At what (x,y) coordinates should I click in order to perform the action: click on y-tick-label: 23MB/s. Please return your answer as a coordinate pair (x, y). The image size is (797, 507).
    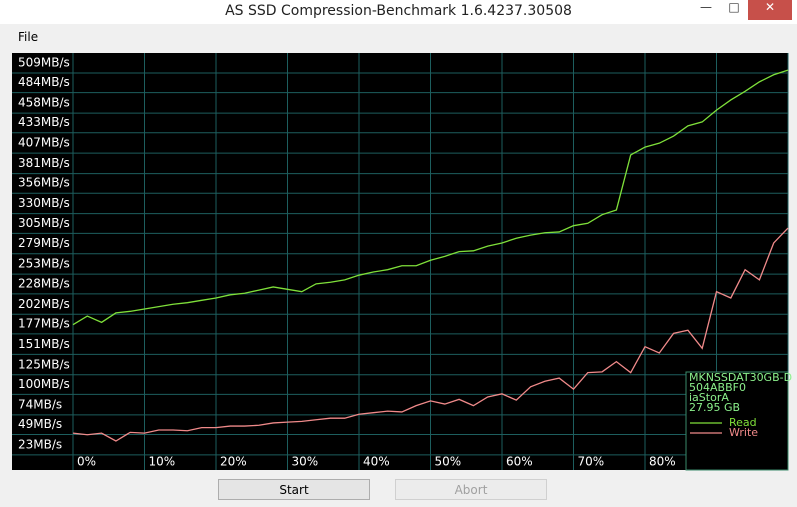
    Looking at the image, I should click on (40, 444).